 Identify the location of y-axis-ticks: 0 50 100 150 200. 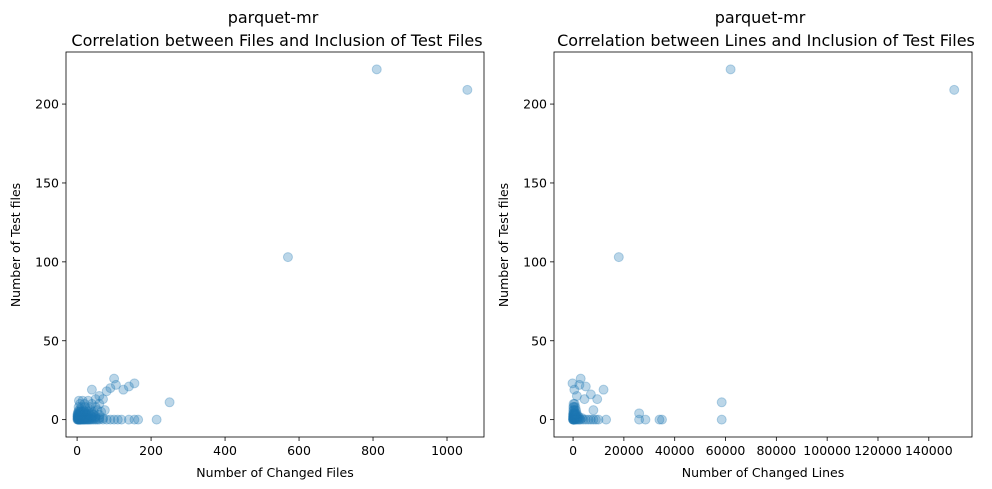
(50, 262).